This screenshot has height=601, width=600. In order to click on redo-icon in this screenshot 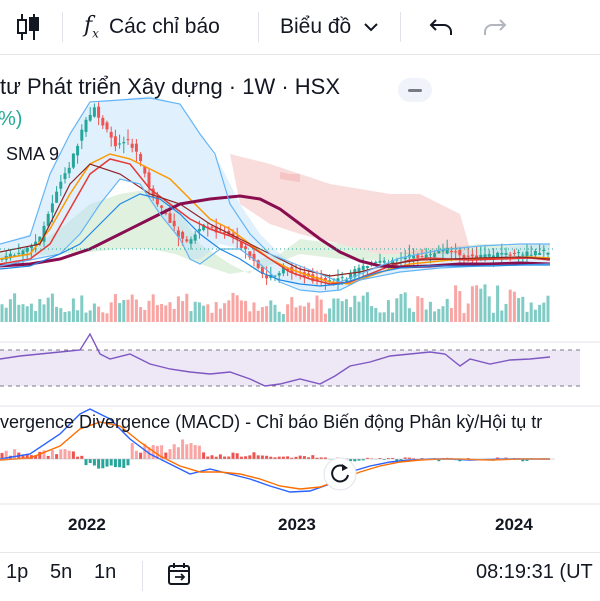, I will do `click(495, 27)`.